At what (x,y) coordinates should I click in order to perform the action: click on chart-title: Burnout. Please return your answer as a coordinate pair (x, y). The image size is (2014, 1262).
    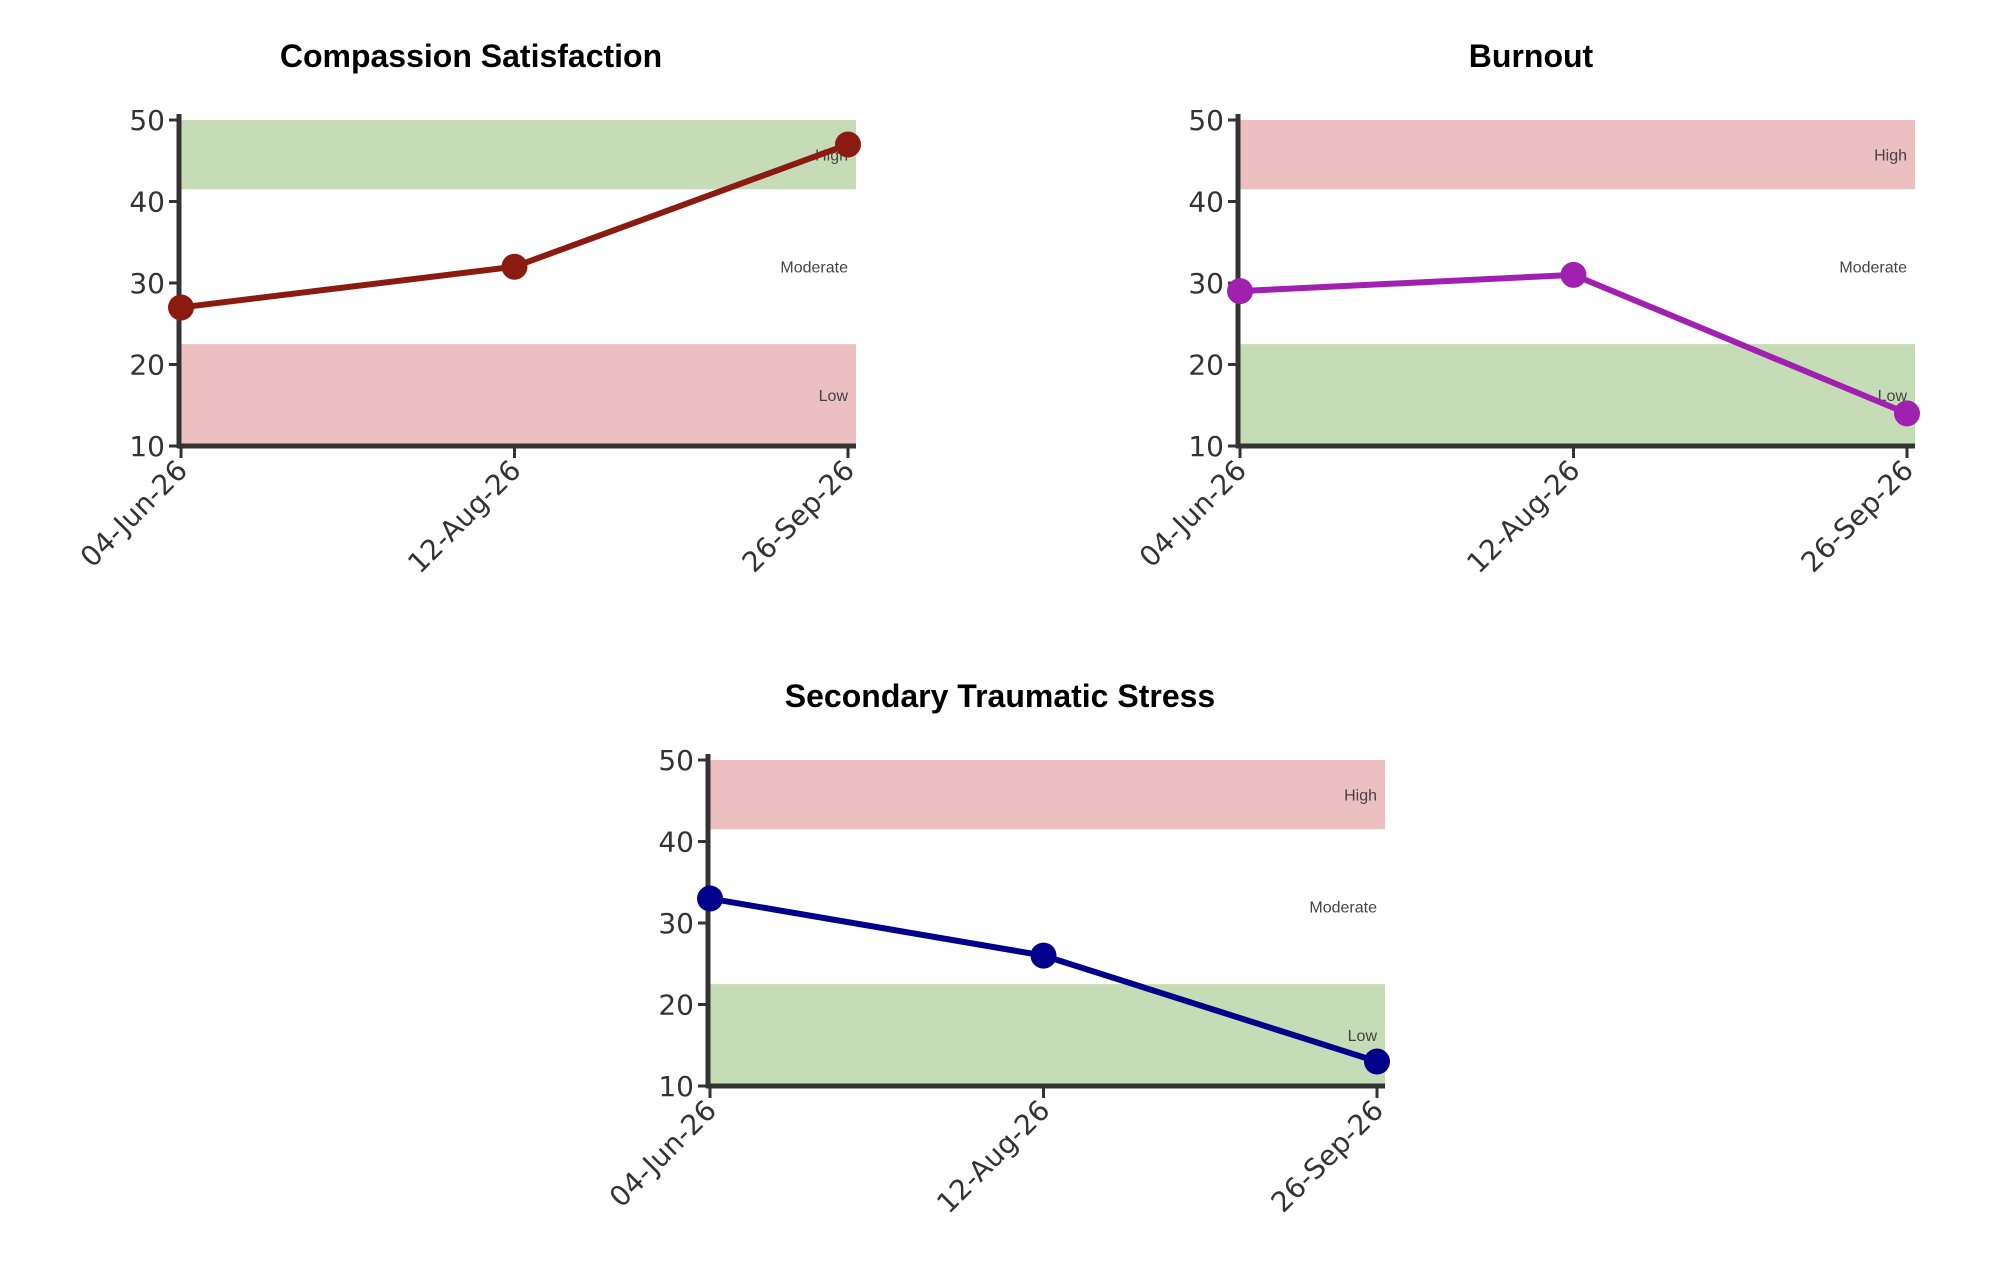
    Looking at the image, I should click on (1531, 56).